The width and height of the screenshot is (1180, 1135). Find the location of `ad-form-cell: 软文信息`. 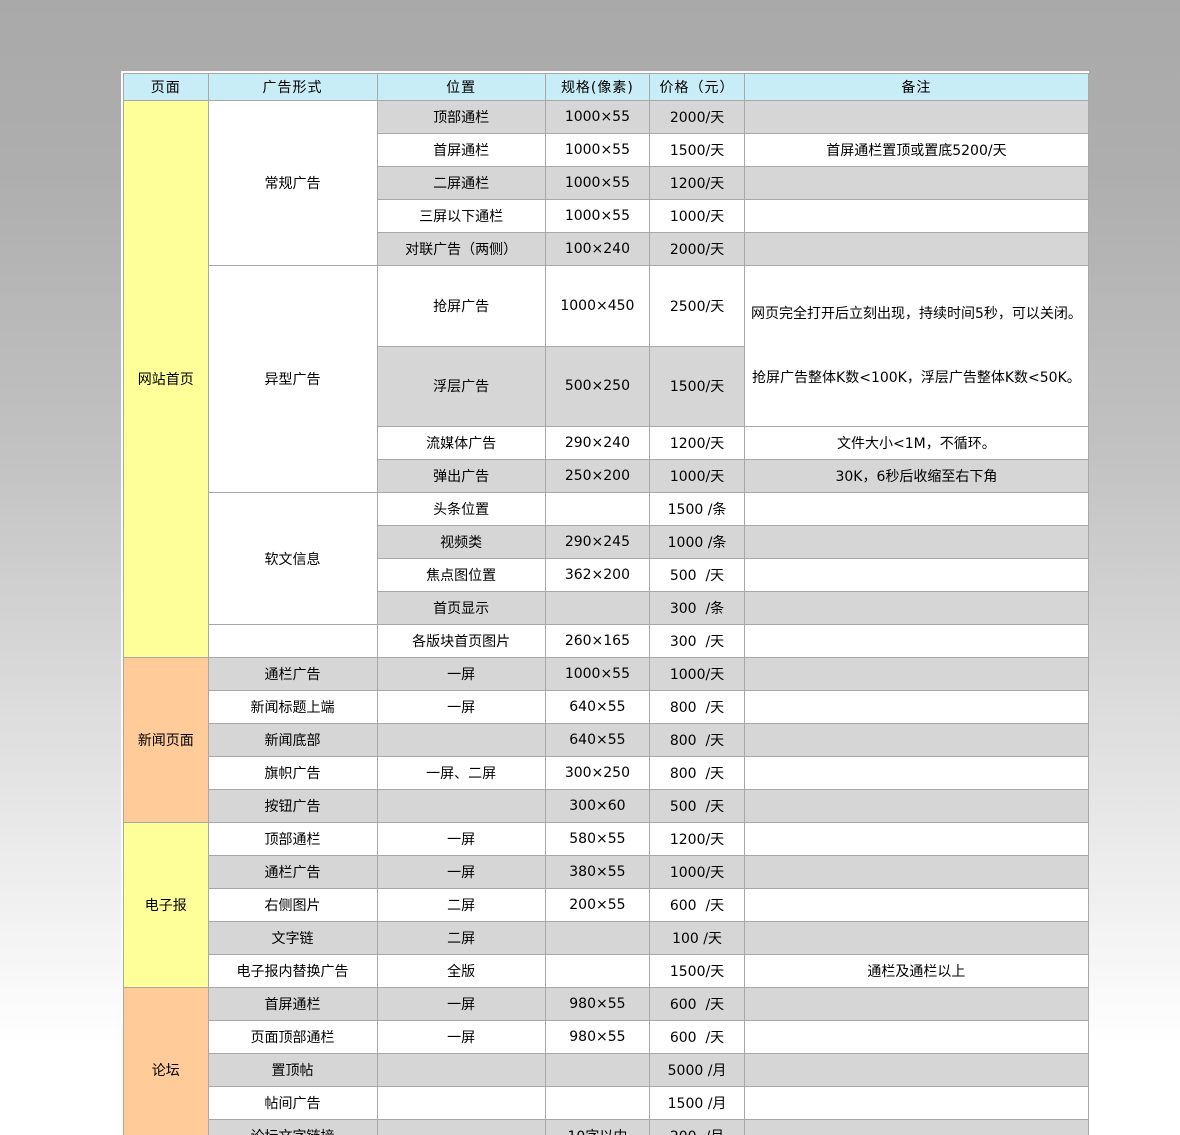

ad-form-cell: 软文信息 is located at coordinates (292, 558).